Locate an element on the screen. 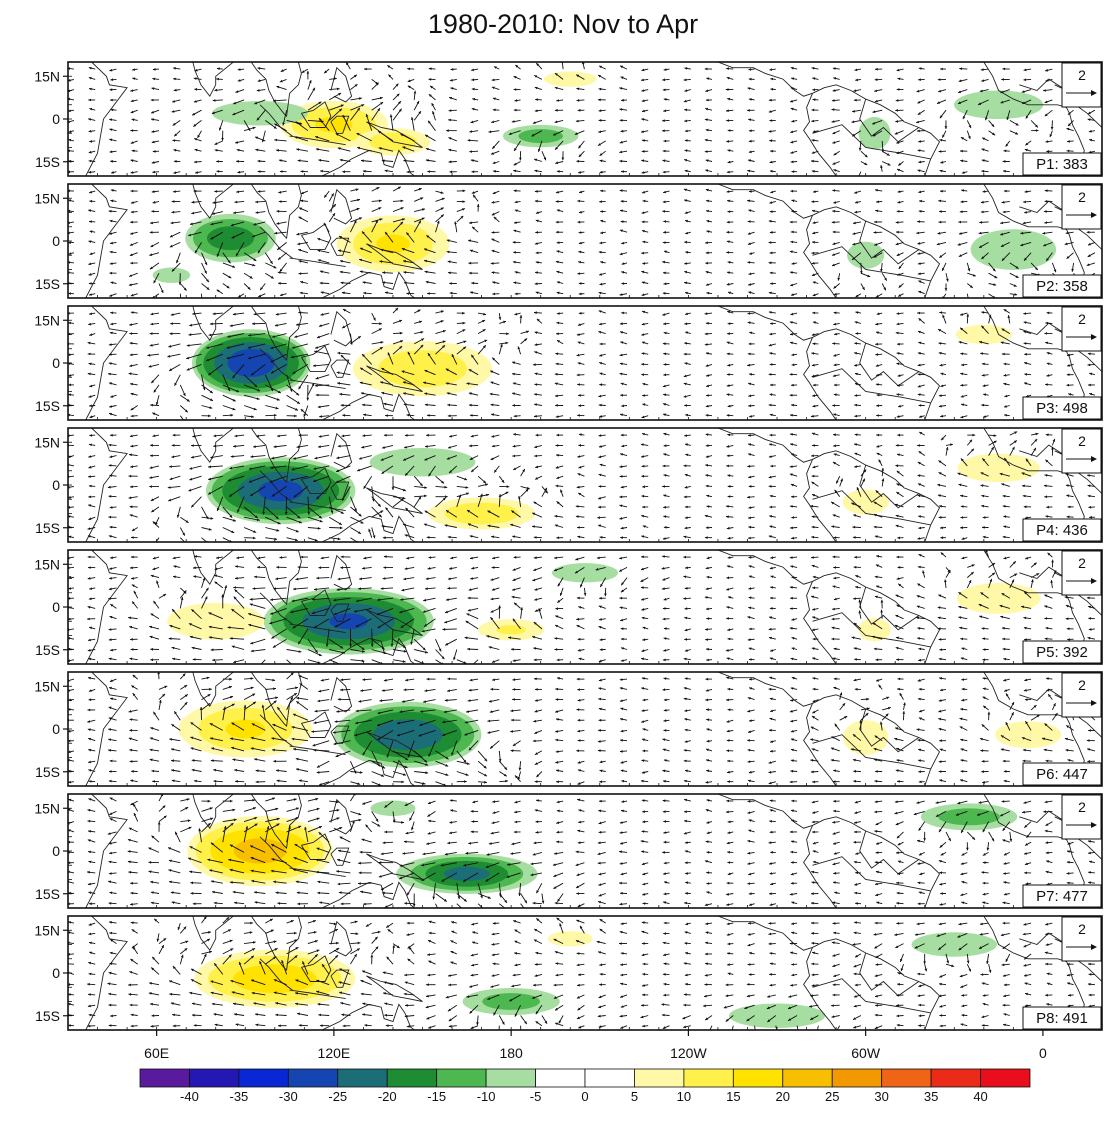 This screenshot has height=1123, width=1120. anomaly-field is located at coordinates (596, 979).